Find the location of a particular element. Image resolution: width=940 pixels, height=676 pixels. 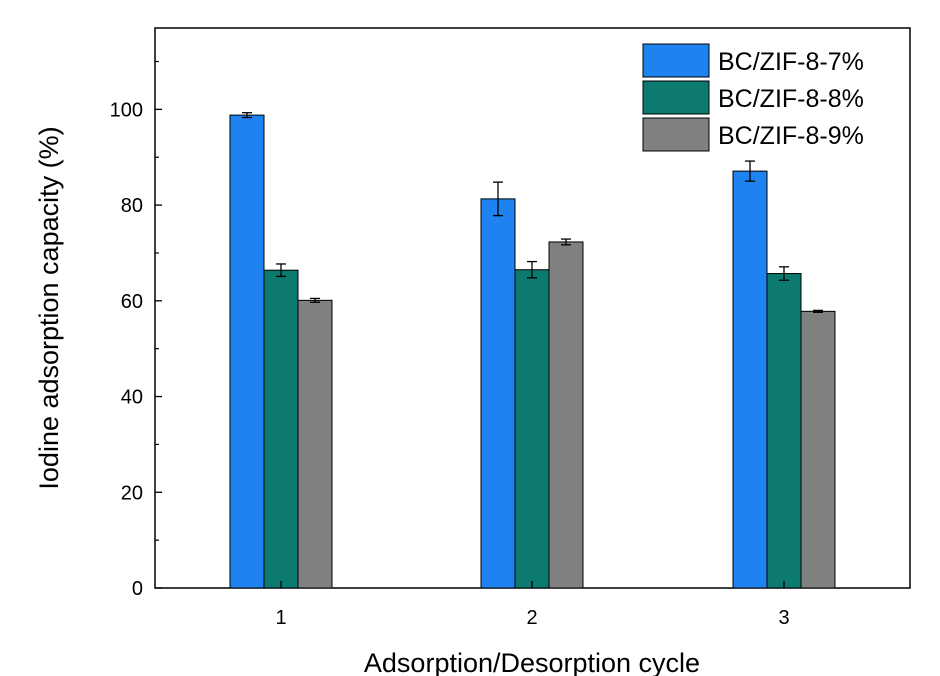

y-axis-title: Iodine adsorption capacity (%) is located at coordinates (49, 307).